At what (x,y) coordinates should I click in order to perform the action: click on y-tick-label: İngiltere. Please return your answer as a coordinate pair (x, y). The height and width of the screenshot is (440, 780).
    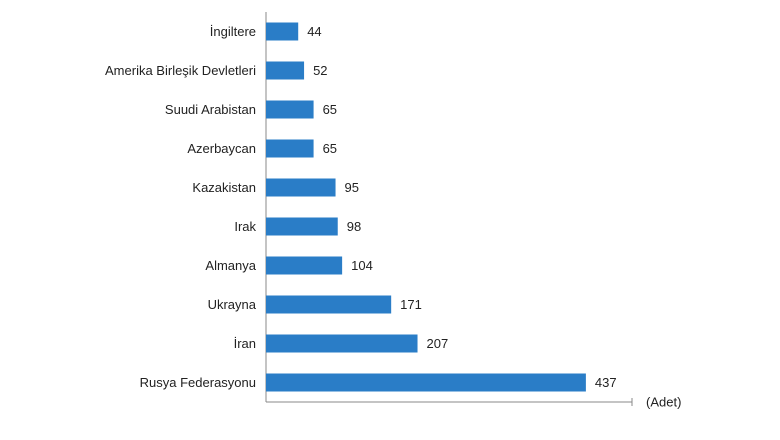
    Looking at the image, I should click on (233, 31).